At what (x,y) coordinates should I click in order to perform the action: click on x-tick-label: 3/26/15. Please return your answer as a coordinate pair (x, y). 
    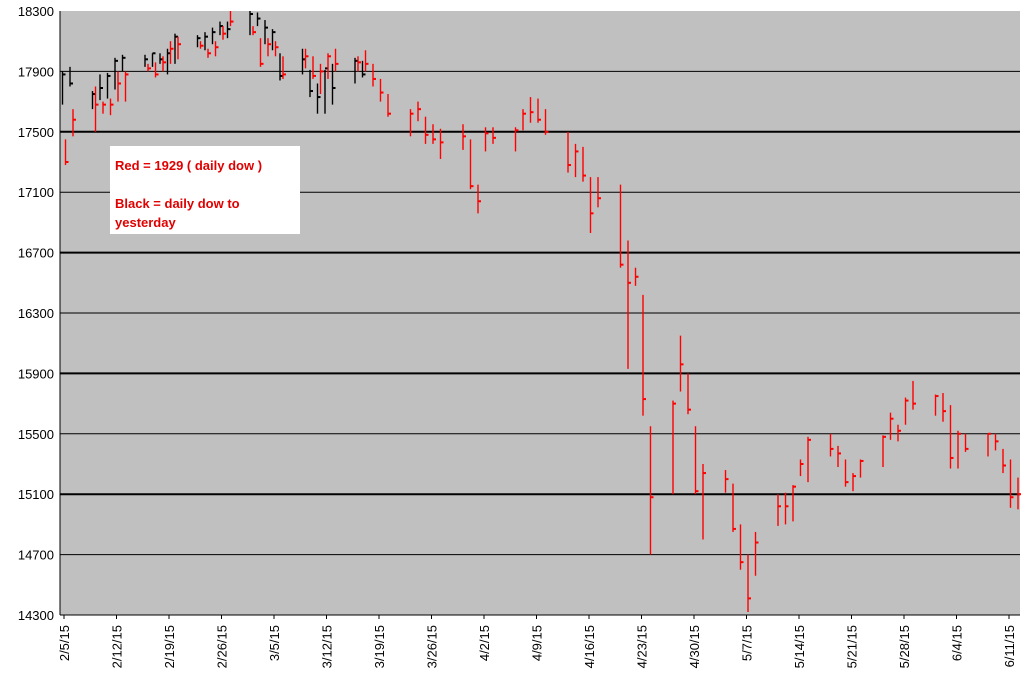
    Looking at the image, I should click on (432, 646).